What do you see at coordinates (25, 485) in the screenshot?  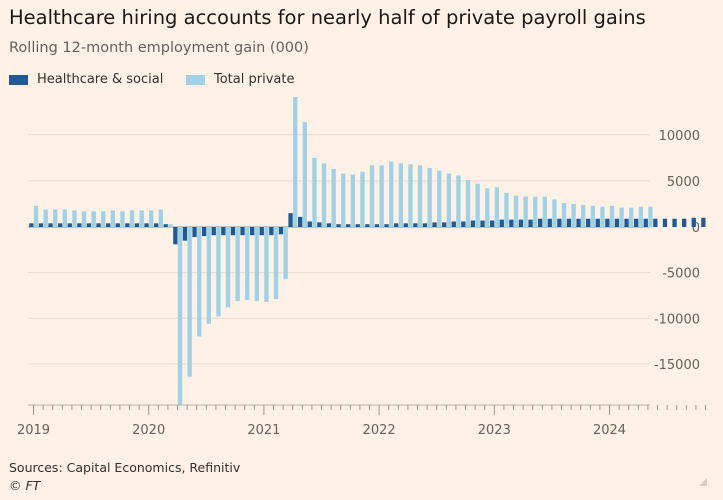 I see `ft-credit: © FT` at bounding box center [25, 485].